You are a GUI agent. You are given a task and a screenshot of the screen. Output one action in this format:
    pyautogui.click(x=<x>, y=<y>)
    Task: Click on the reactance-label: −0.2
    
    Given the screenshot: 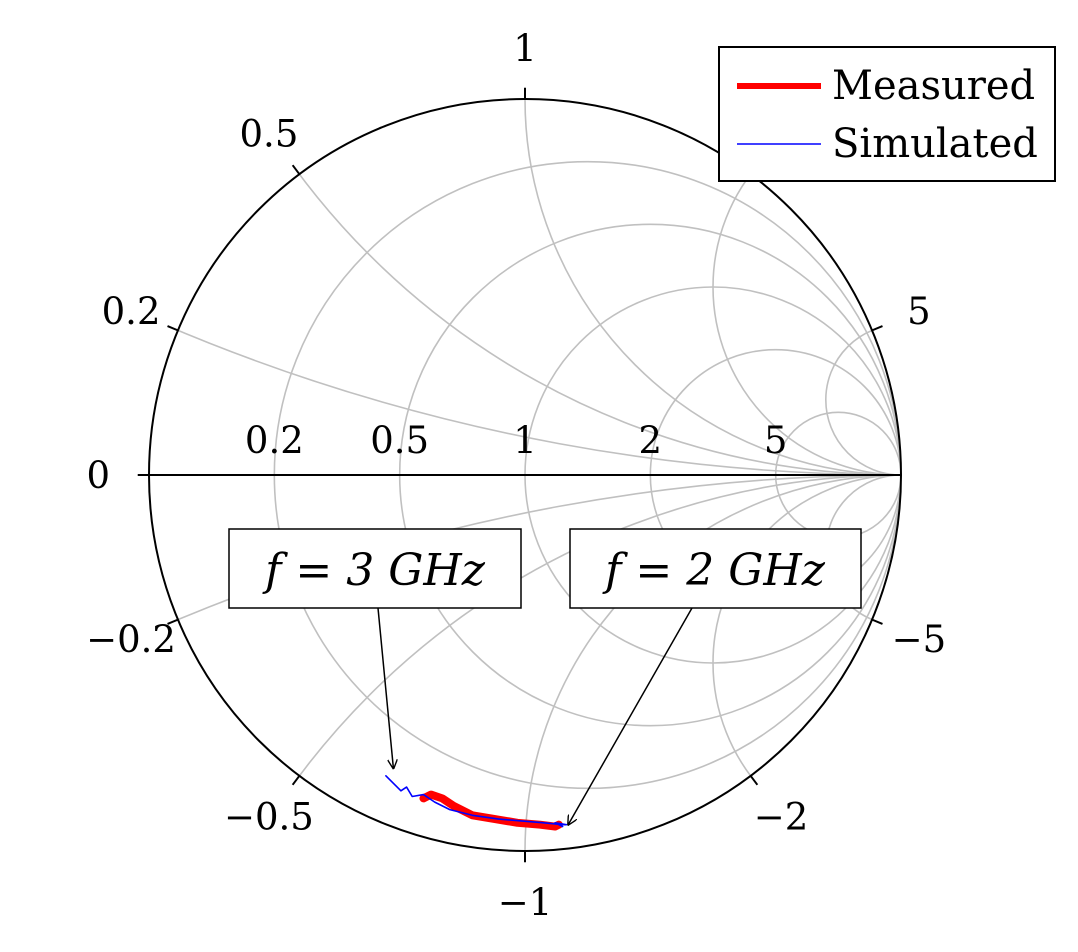 What is the action you would take?
    pyautogui.click(x=131, y=639)
    